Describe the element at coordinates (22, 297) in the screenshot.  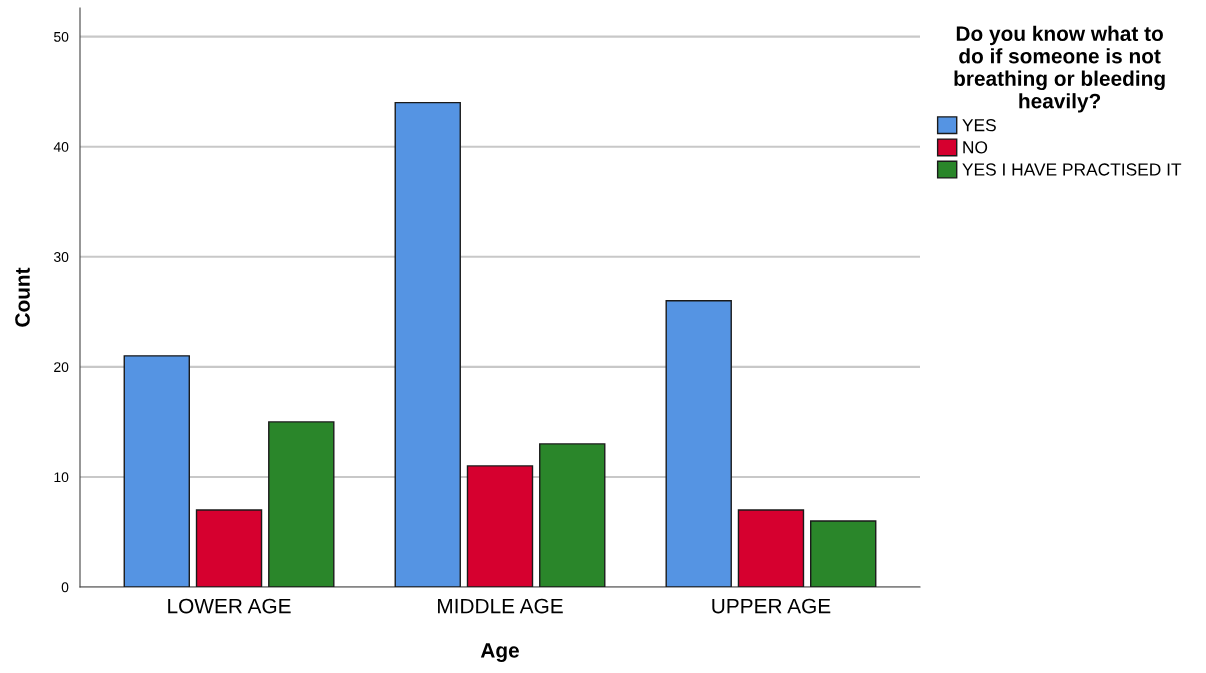
I see `y-axis-title: Count` at that location.